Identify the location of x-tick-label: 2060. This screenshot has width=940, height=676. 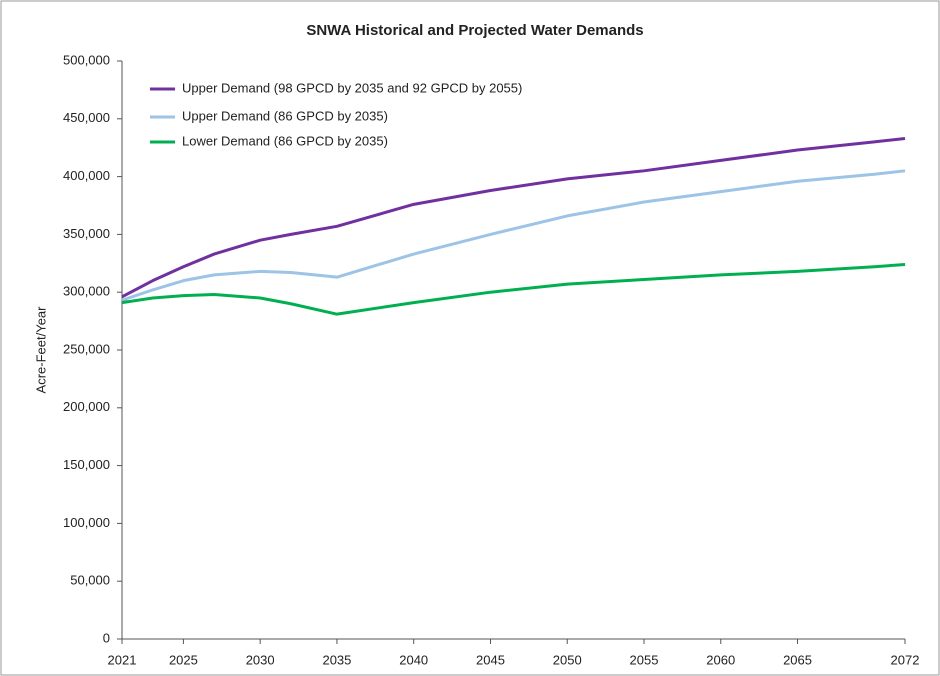
(720, 659).